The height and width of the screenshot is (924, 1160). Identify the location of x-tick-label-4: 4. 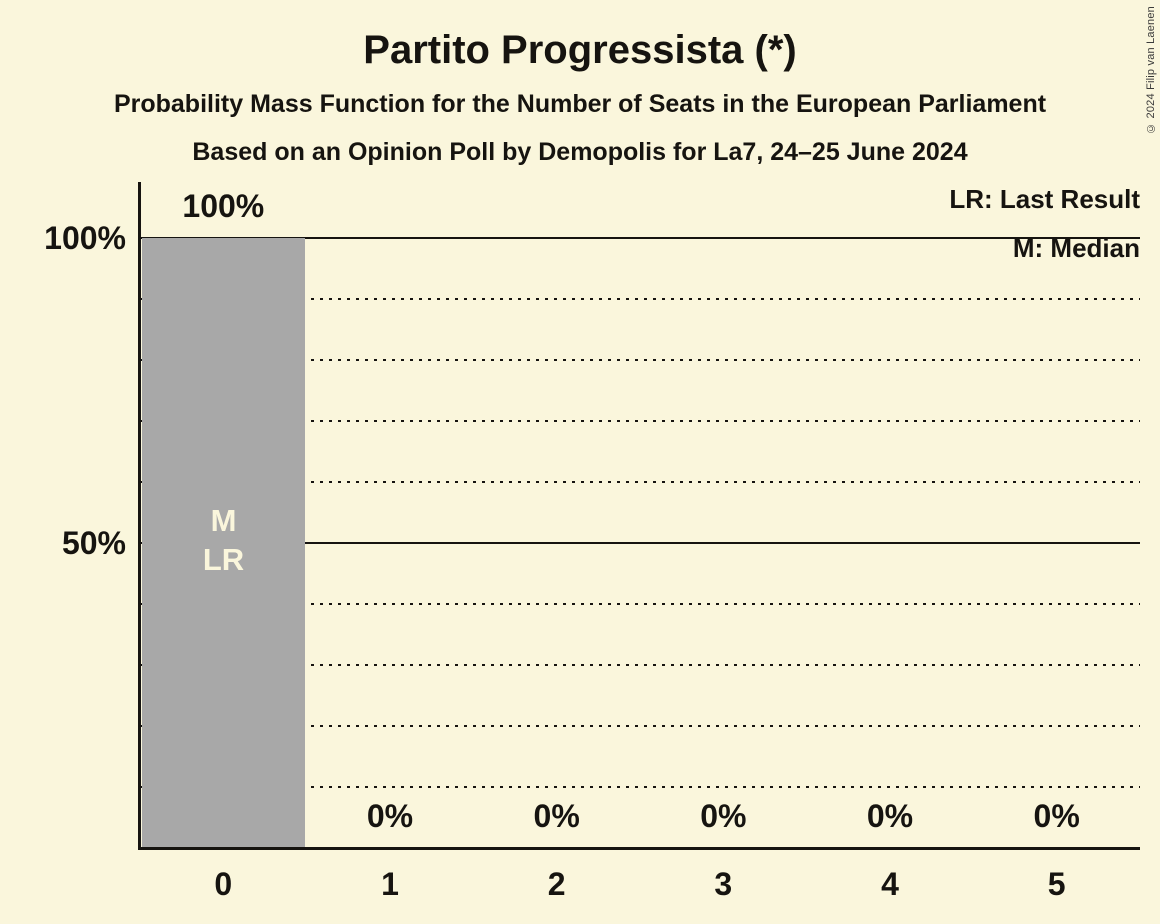
(890, 884).